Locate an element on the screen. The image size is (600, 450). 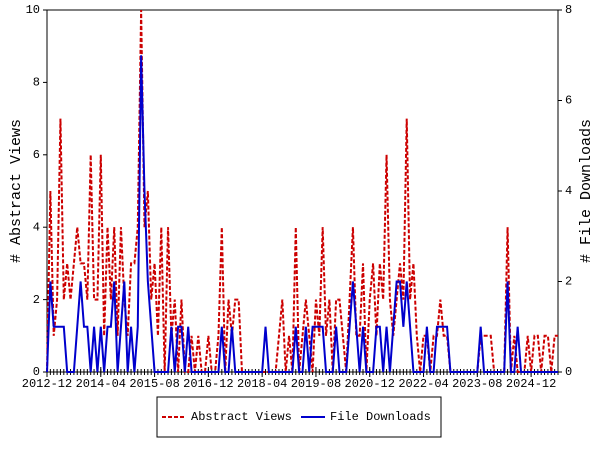
legend-label: Abstract Views is located at coordinates (241, 417).